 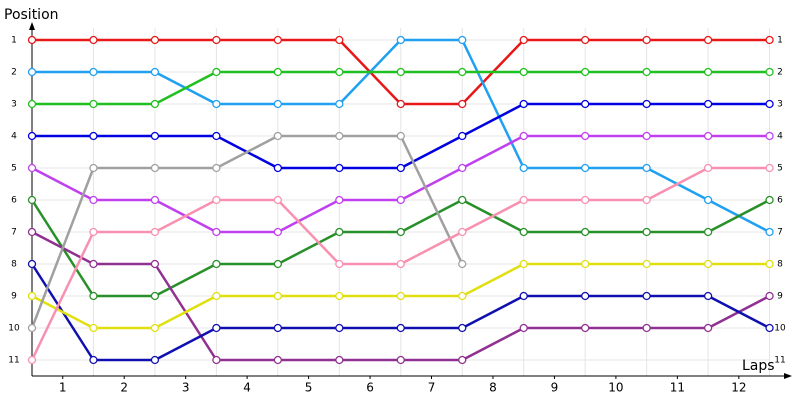 What do you see at coordinates (758, 366) in the screenshot?
I see `x-axis-title: Laps` at bounding box center [758, 366].